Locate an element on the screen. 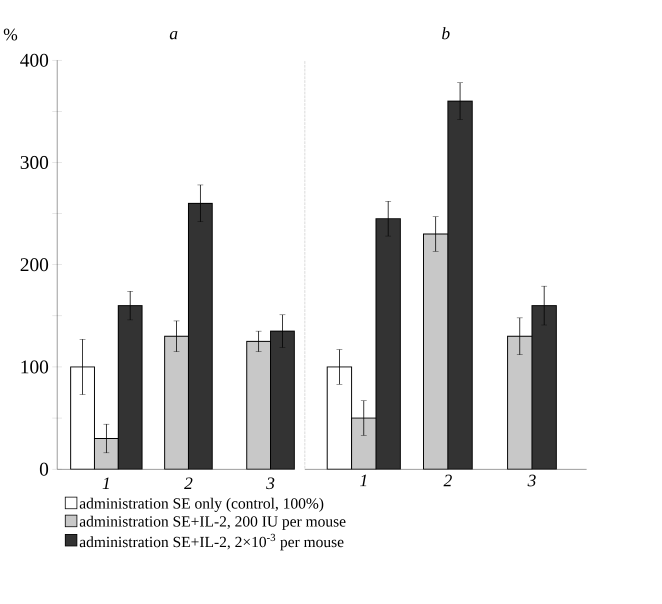 The width and height of the screenshot is (662, 604). y-axis-title: % is located at coordinates (11, 34).